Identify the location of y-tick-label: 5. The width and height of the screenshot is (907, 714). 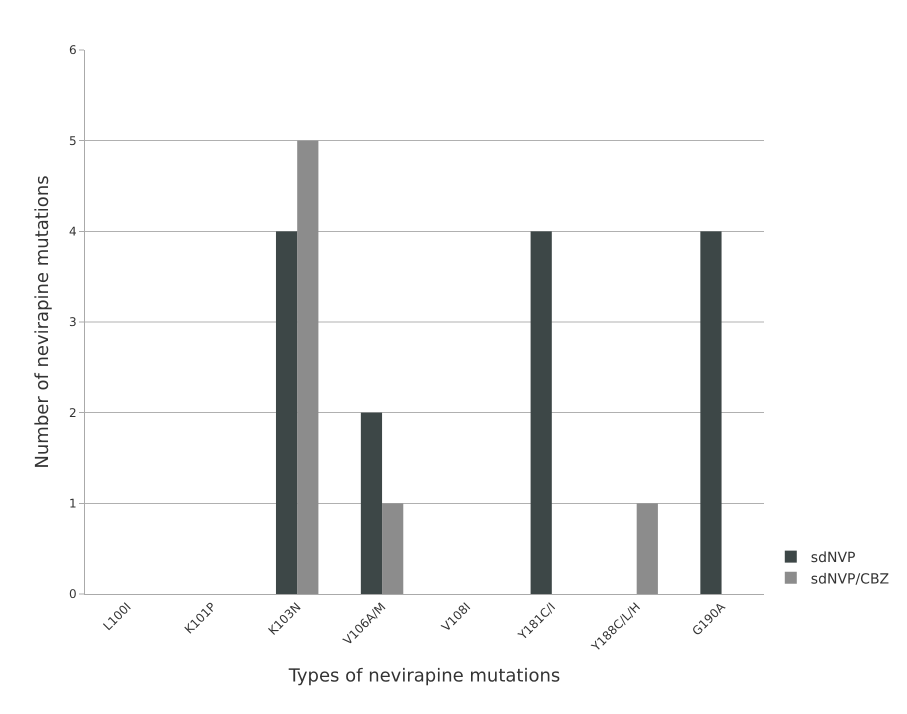
(72, 141).